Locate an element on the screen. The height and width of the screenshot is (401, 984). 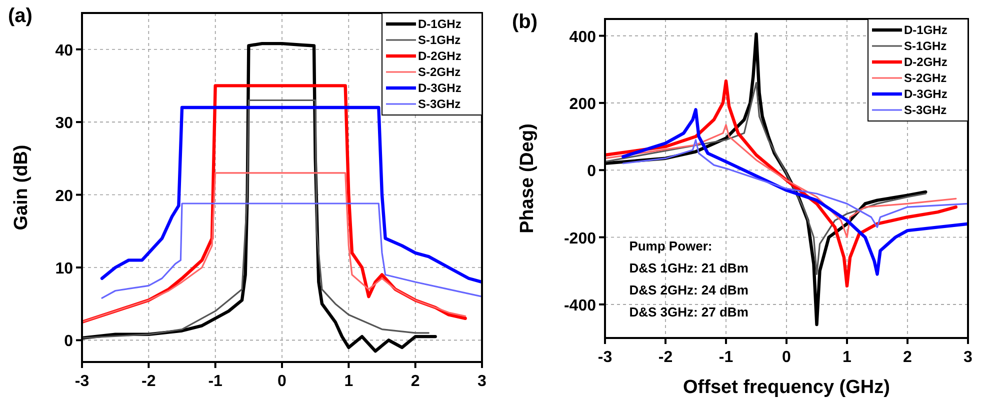
annotation: Pump Power: is located at coordinates (670, 246).